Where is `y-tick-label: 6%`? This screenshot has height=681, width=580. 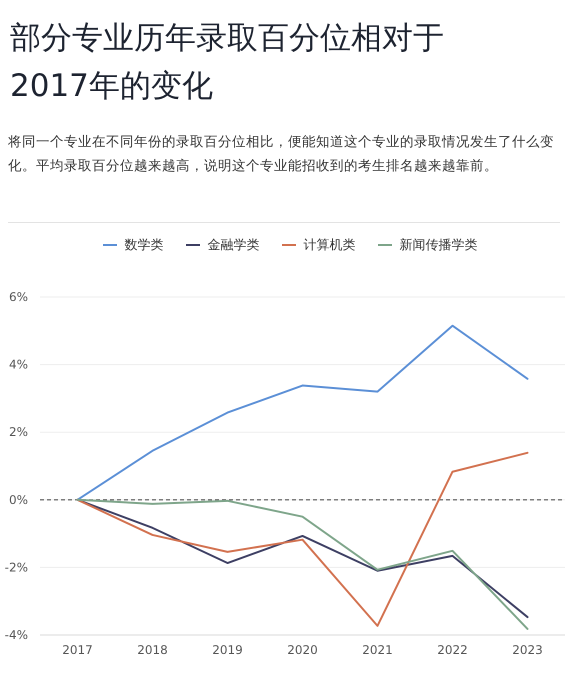 y-tick-label: 6% is located at coordinates (18, 297).